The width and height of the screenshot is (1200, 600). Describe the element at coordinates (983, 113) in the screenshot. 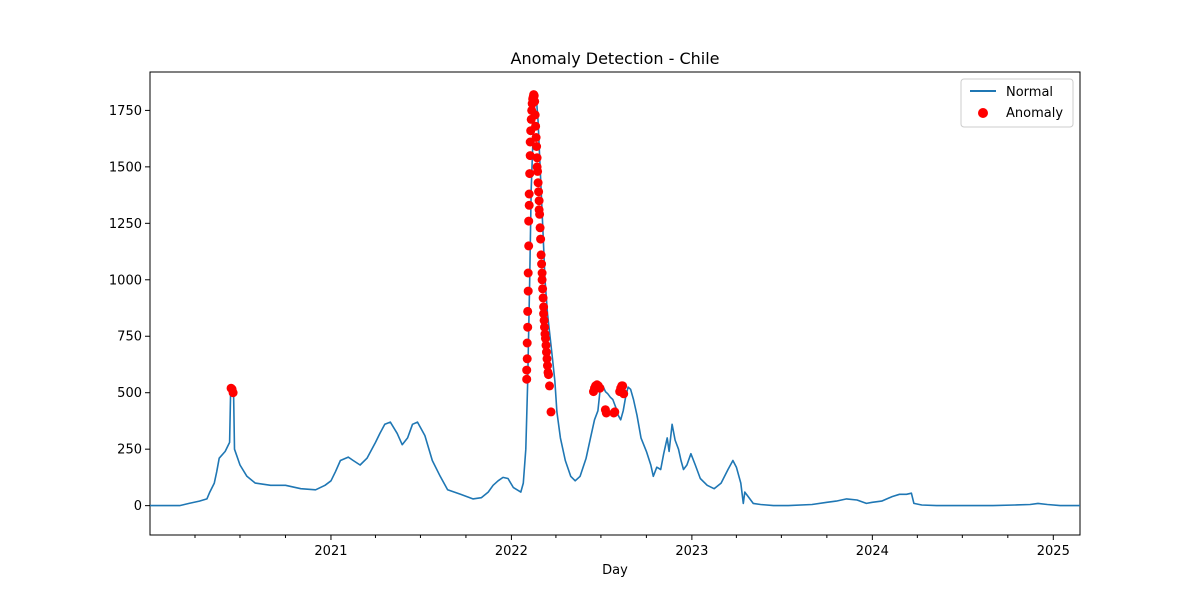

I see `legend-anomaly-swatch` at that location.